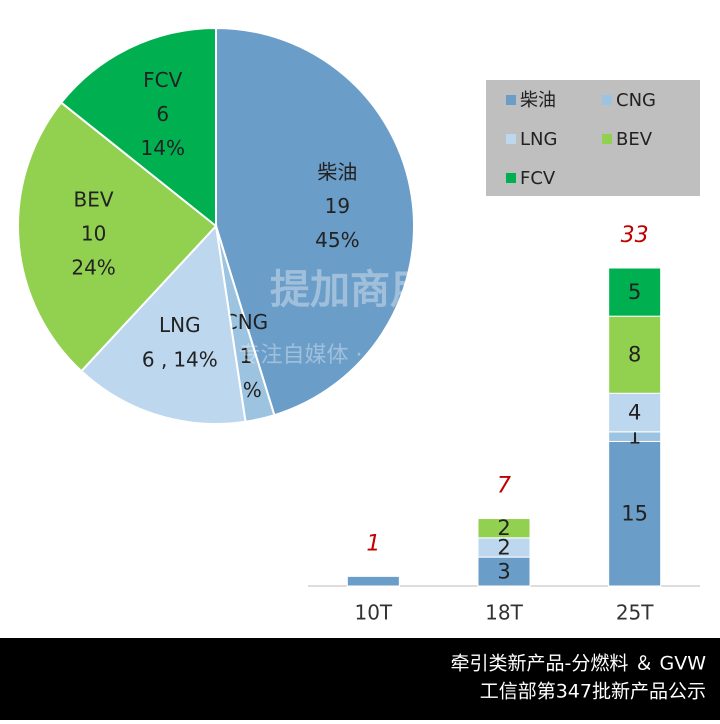 Image resolution: width=720 pixels, height=724 pixels. Describe the element at coordinates (373, 543) in the screenshot. I see `total-label: 1` at that location.